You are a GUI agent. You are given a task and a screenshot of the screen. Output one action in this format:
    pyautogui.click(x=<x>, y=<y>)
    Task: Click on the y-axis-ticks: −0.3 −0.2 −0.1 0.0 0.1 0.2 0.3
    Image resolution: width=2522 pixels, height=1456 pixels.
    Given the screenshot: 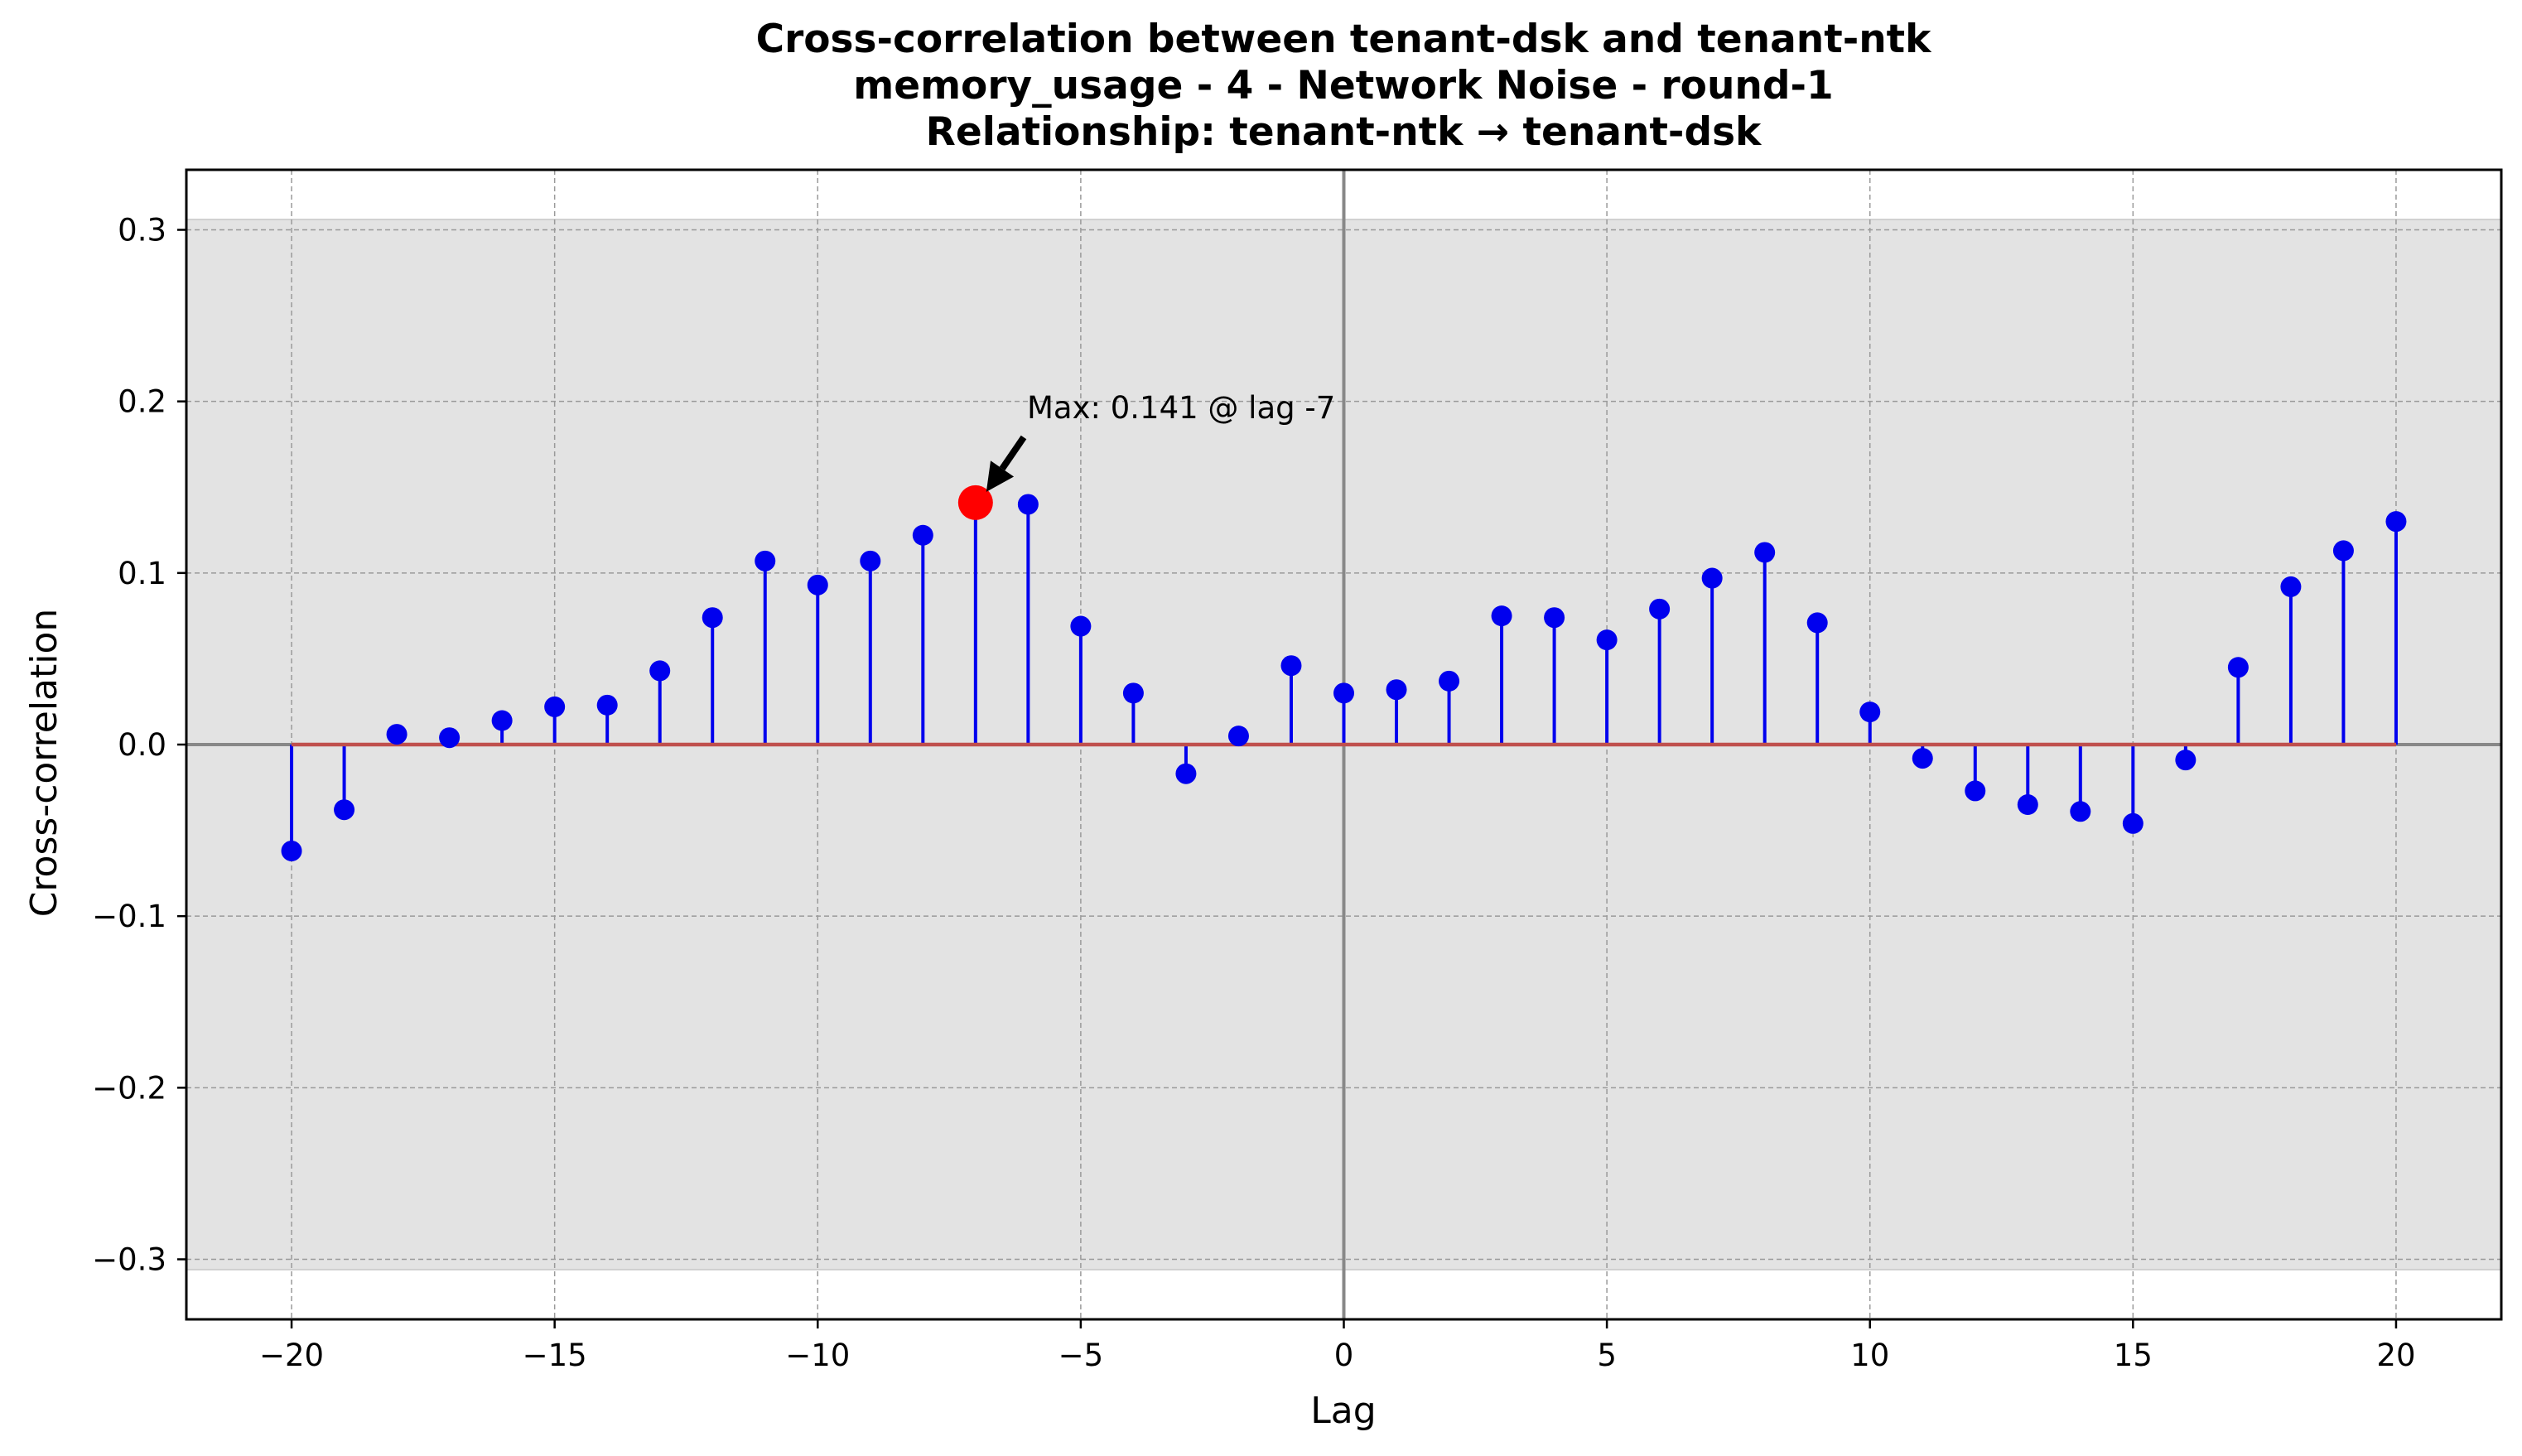 What is the action you would take?
    pyautogui.click(x=139, y=745)
    